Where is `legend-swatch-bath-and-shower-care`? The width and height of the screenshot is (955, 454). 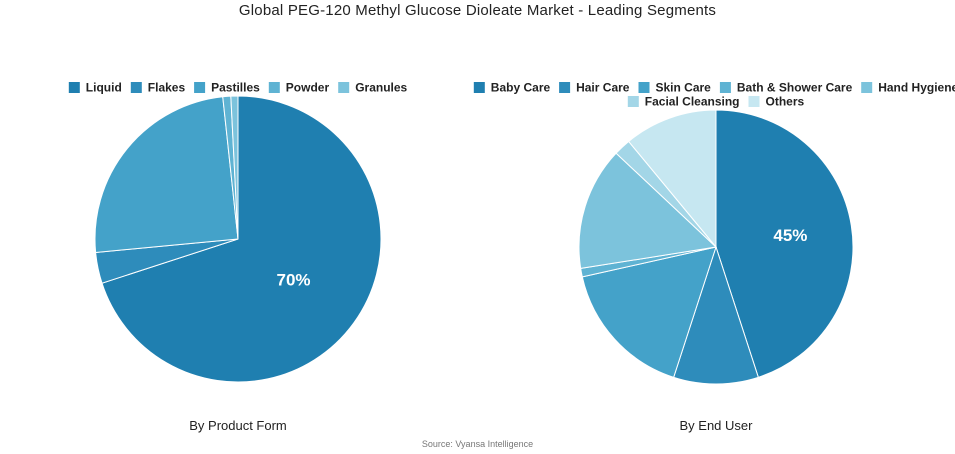
legend-swatch-bath-and-shower-care is located at coordinates (725, 87).